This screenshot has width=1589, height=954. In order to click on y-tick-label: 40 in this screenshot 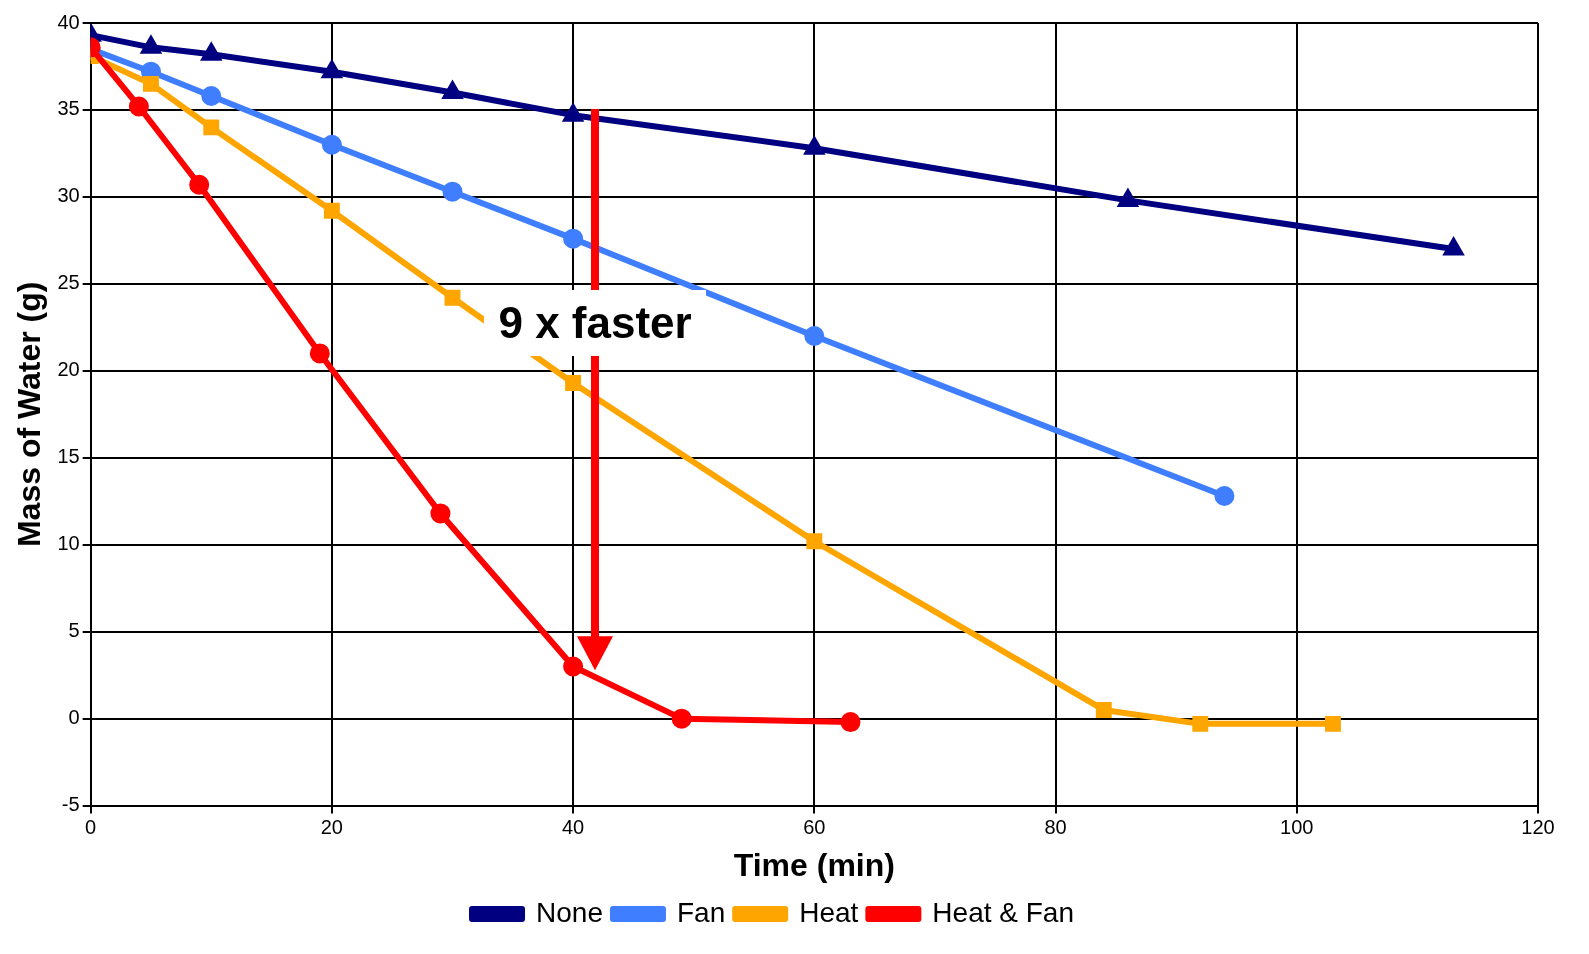, I will do `click(68, 21)`.